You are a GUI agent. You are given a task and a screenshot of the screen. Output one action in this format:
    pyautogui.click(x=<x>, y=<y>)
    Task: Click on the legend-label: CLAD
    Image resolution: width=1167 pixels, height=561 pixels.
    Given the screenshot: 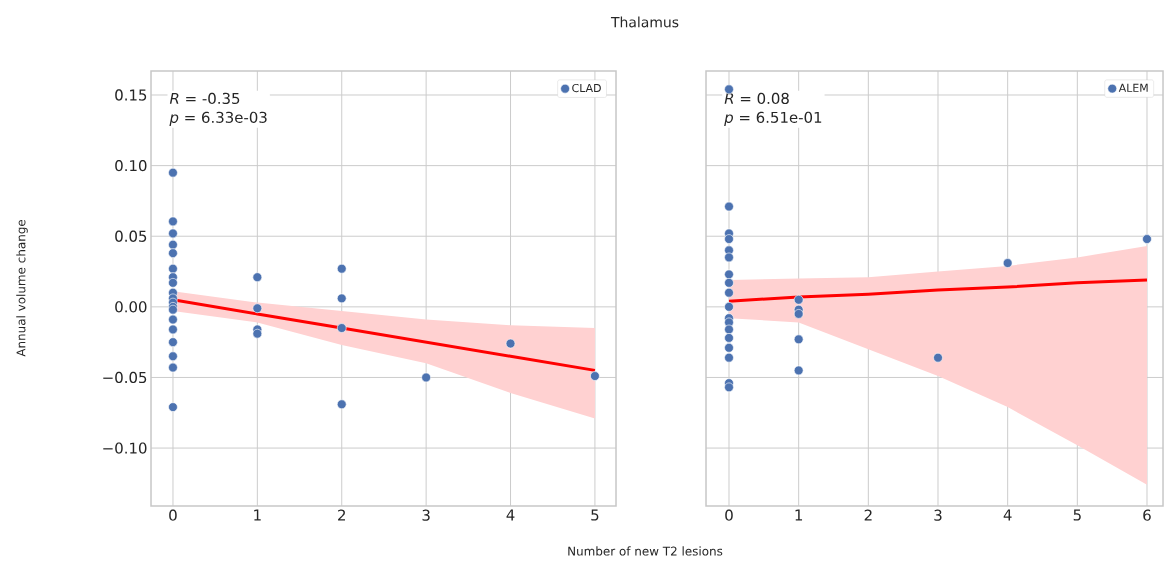 What is the action you would take?
    pyautogui.click(x=586, y=88)
    